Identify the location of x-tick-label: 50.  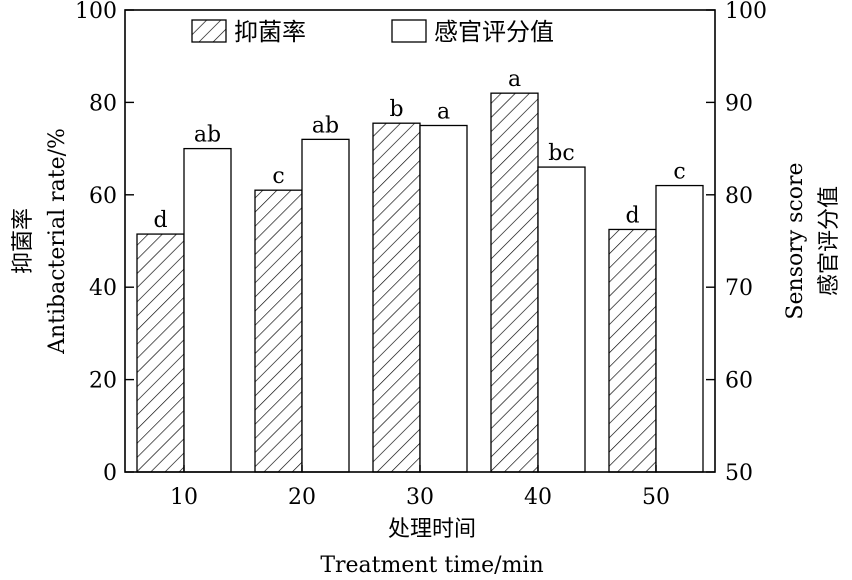
(656, 497).